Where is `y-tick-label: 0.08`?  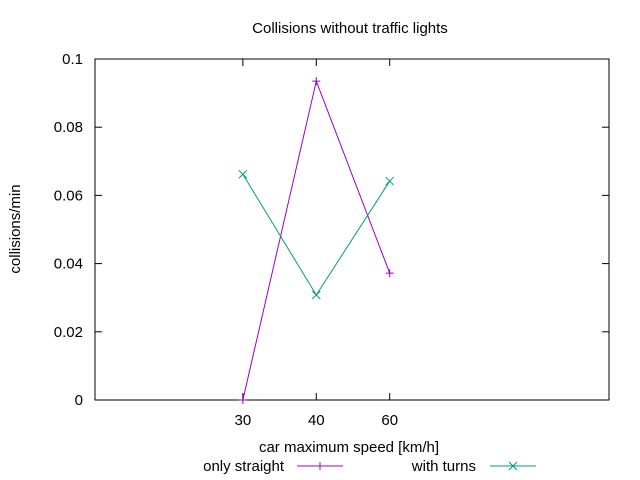
y-tick-label: 0.08 is located at coordinates (68, 127).